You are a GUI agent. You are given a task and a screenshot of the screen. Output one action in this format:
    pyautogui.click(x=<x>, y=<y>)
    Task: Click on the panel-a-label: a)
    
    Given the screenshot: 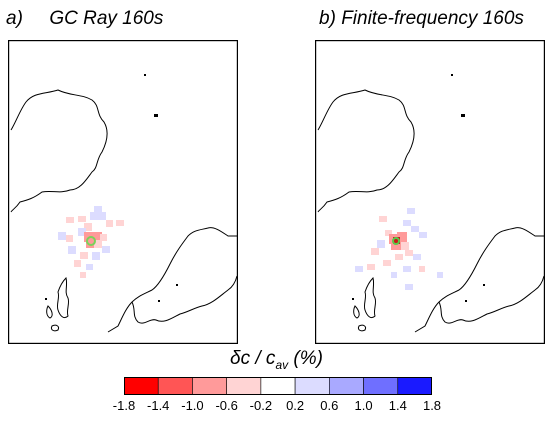 What is the action you would take?
    pyautogui.click(x=14, y=18)
    